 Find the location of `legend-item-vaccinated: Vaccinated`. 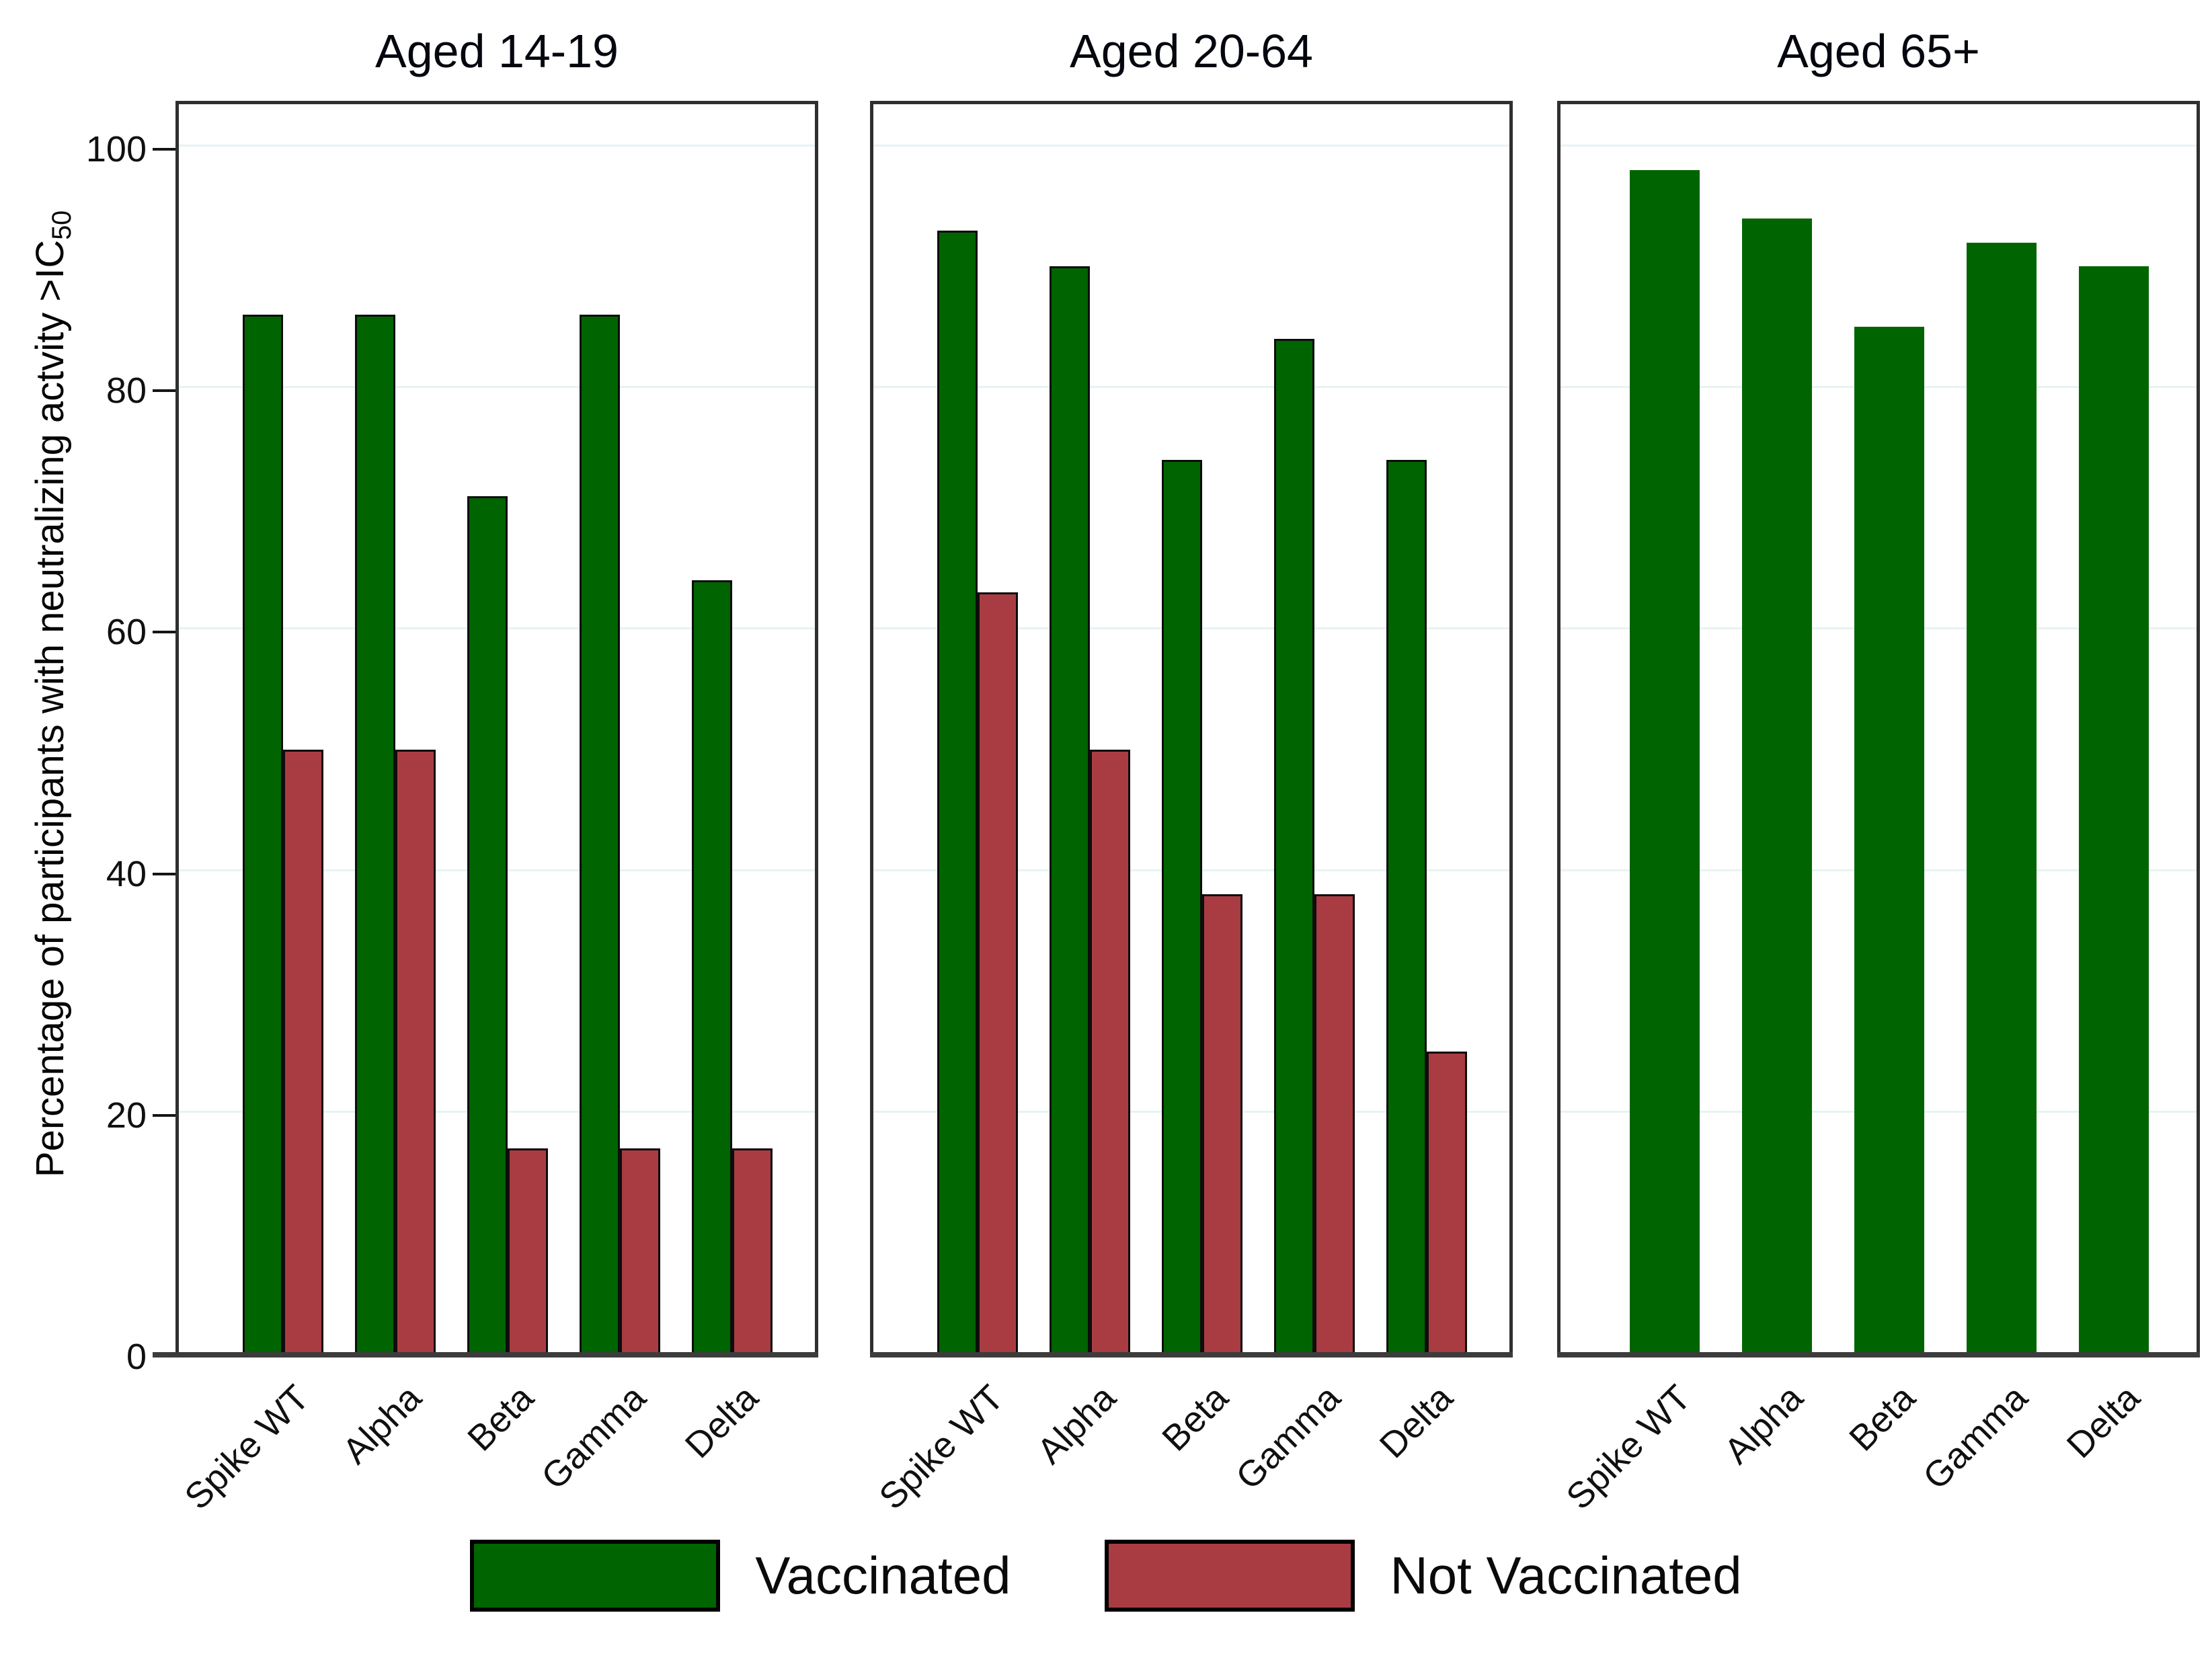

legend-item-vaccinated: Vaccinated is located at coordinates (740, 1576).